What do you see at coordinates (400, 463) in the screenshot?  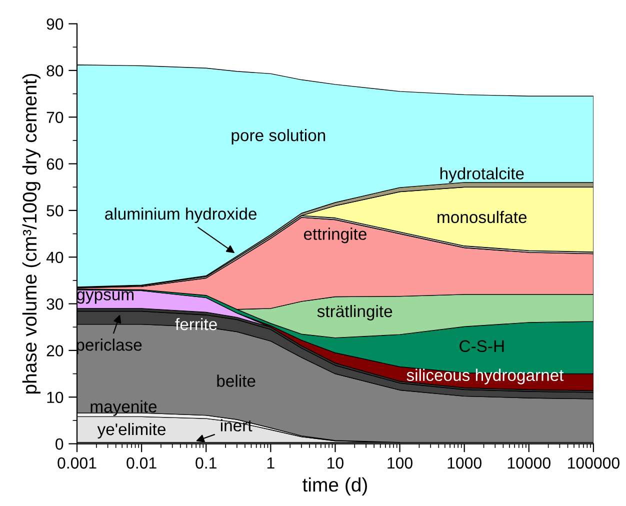 I see `x-tick-label: 100` at bounding box center [400, 463].